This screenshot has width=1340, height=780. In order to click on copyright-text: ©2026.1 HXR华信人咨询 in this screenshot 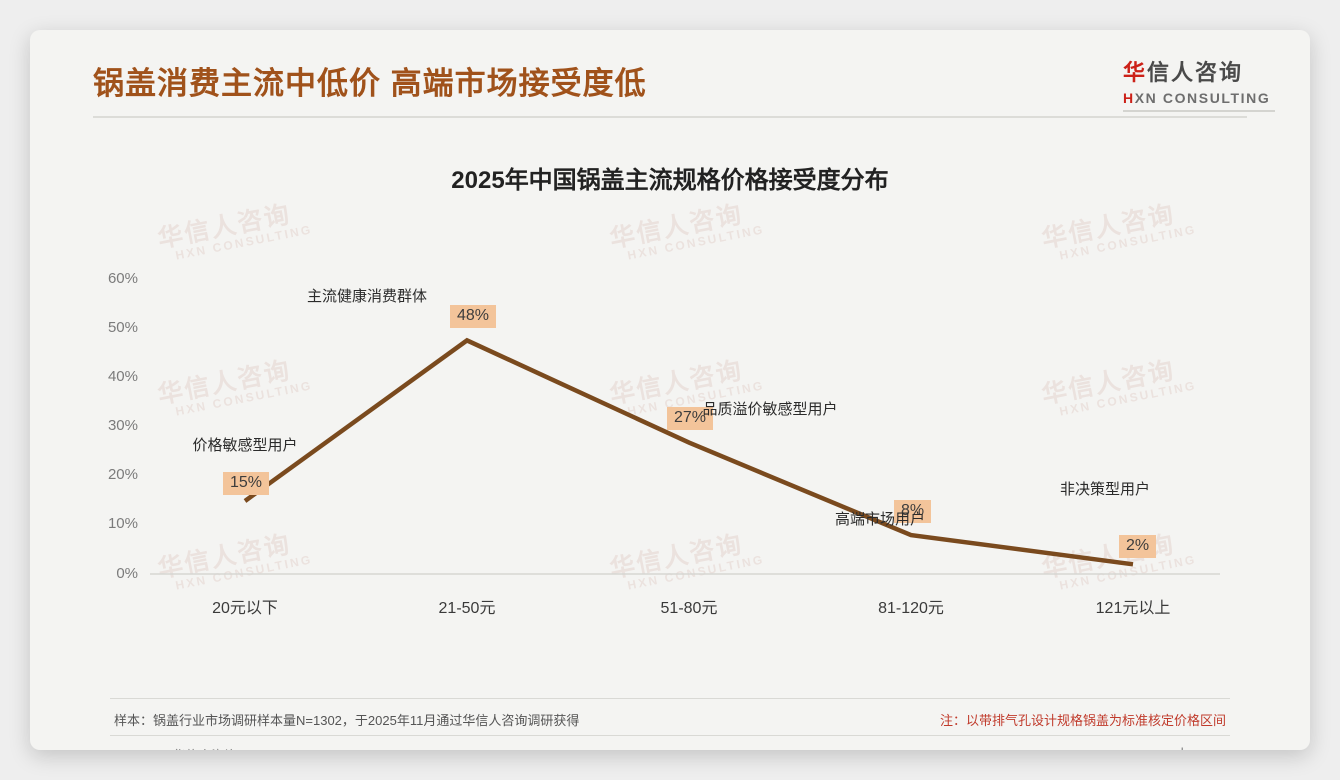, I will do `click(164, 747)`.